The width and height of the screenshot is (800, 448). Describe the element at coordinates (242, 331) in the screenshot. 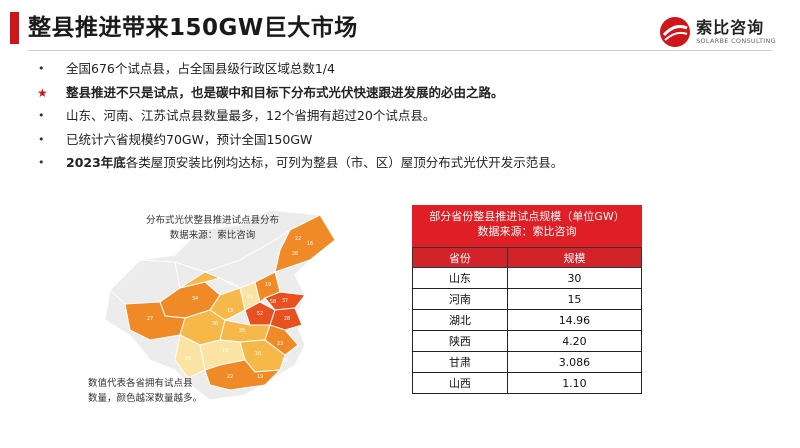

I see `province-label: 35` at that location.